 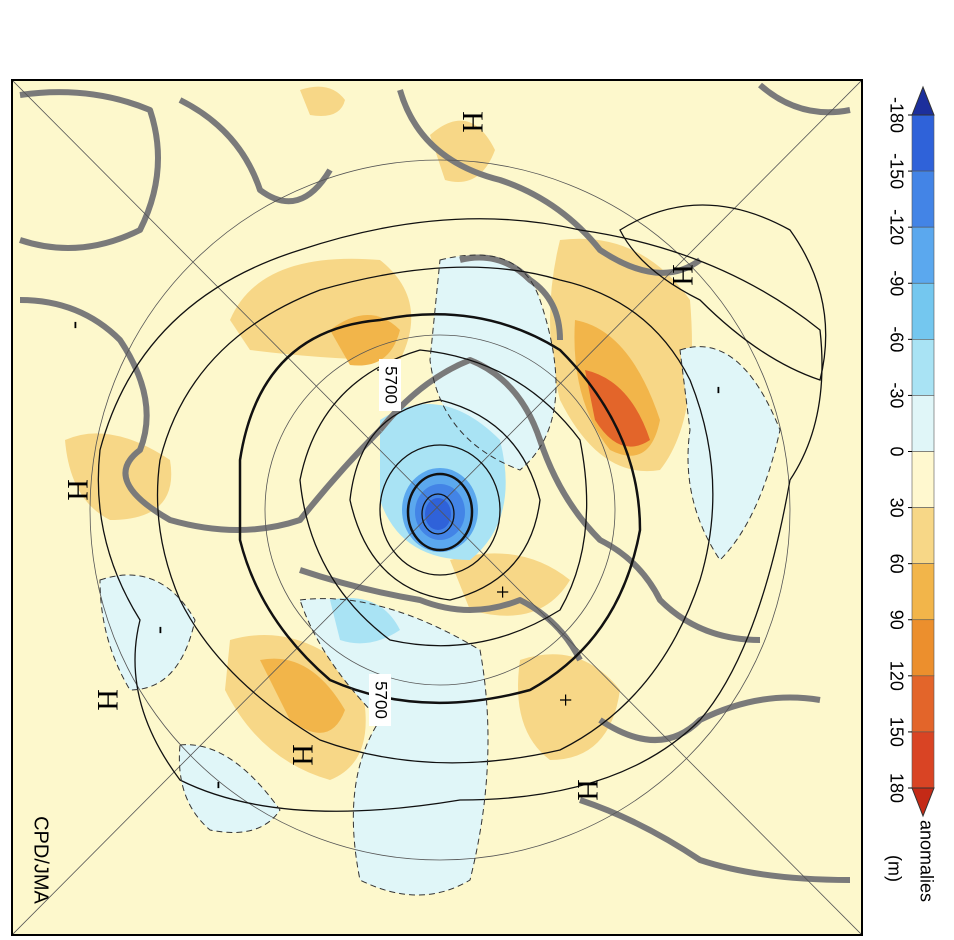 I want to click on colorbar-over, so click(x=923, y=802).